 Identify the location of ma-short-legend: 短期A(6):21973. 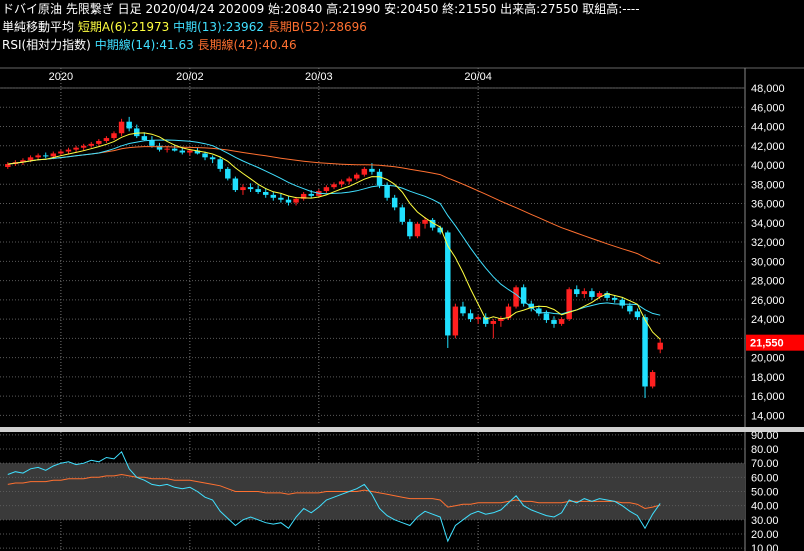
(123, 27).